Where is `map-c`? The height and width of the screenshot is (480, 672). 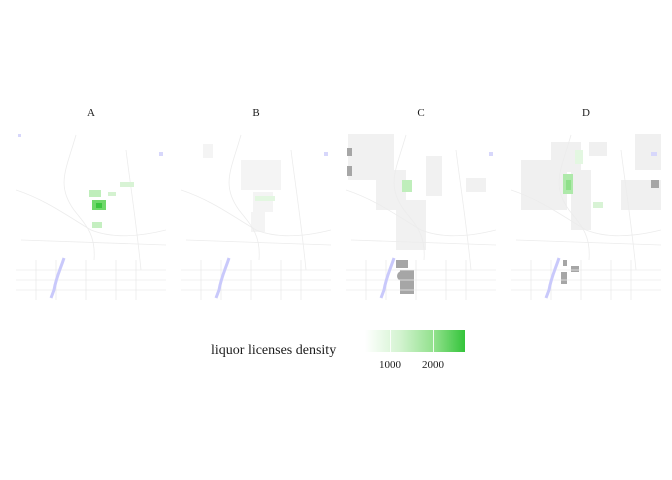 map-c is located at coordinates (421, 217).